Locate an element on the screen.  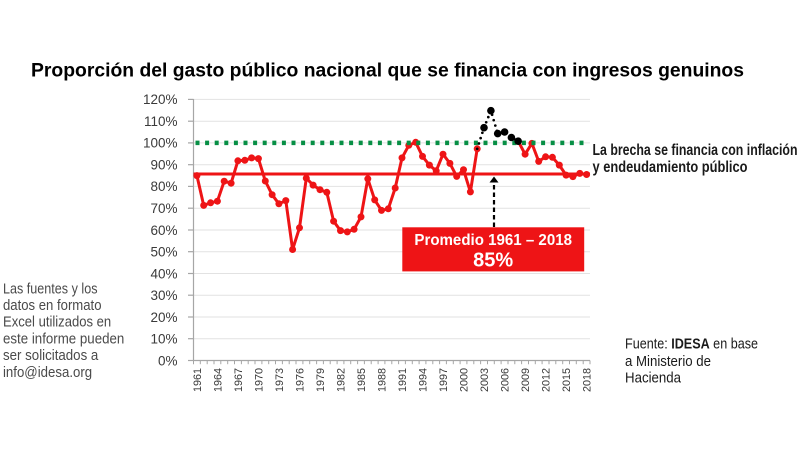
svg-text: 1994 is located at coordinates (423, 380).